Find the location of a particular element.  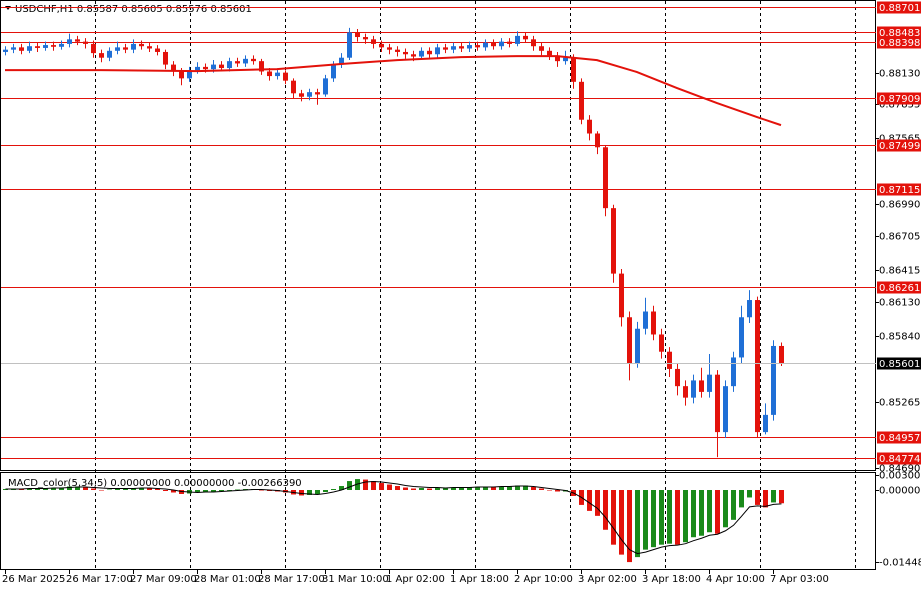

x-tick-label: 2 Apr 10:00 is located at coordinates (543, 579).